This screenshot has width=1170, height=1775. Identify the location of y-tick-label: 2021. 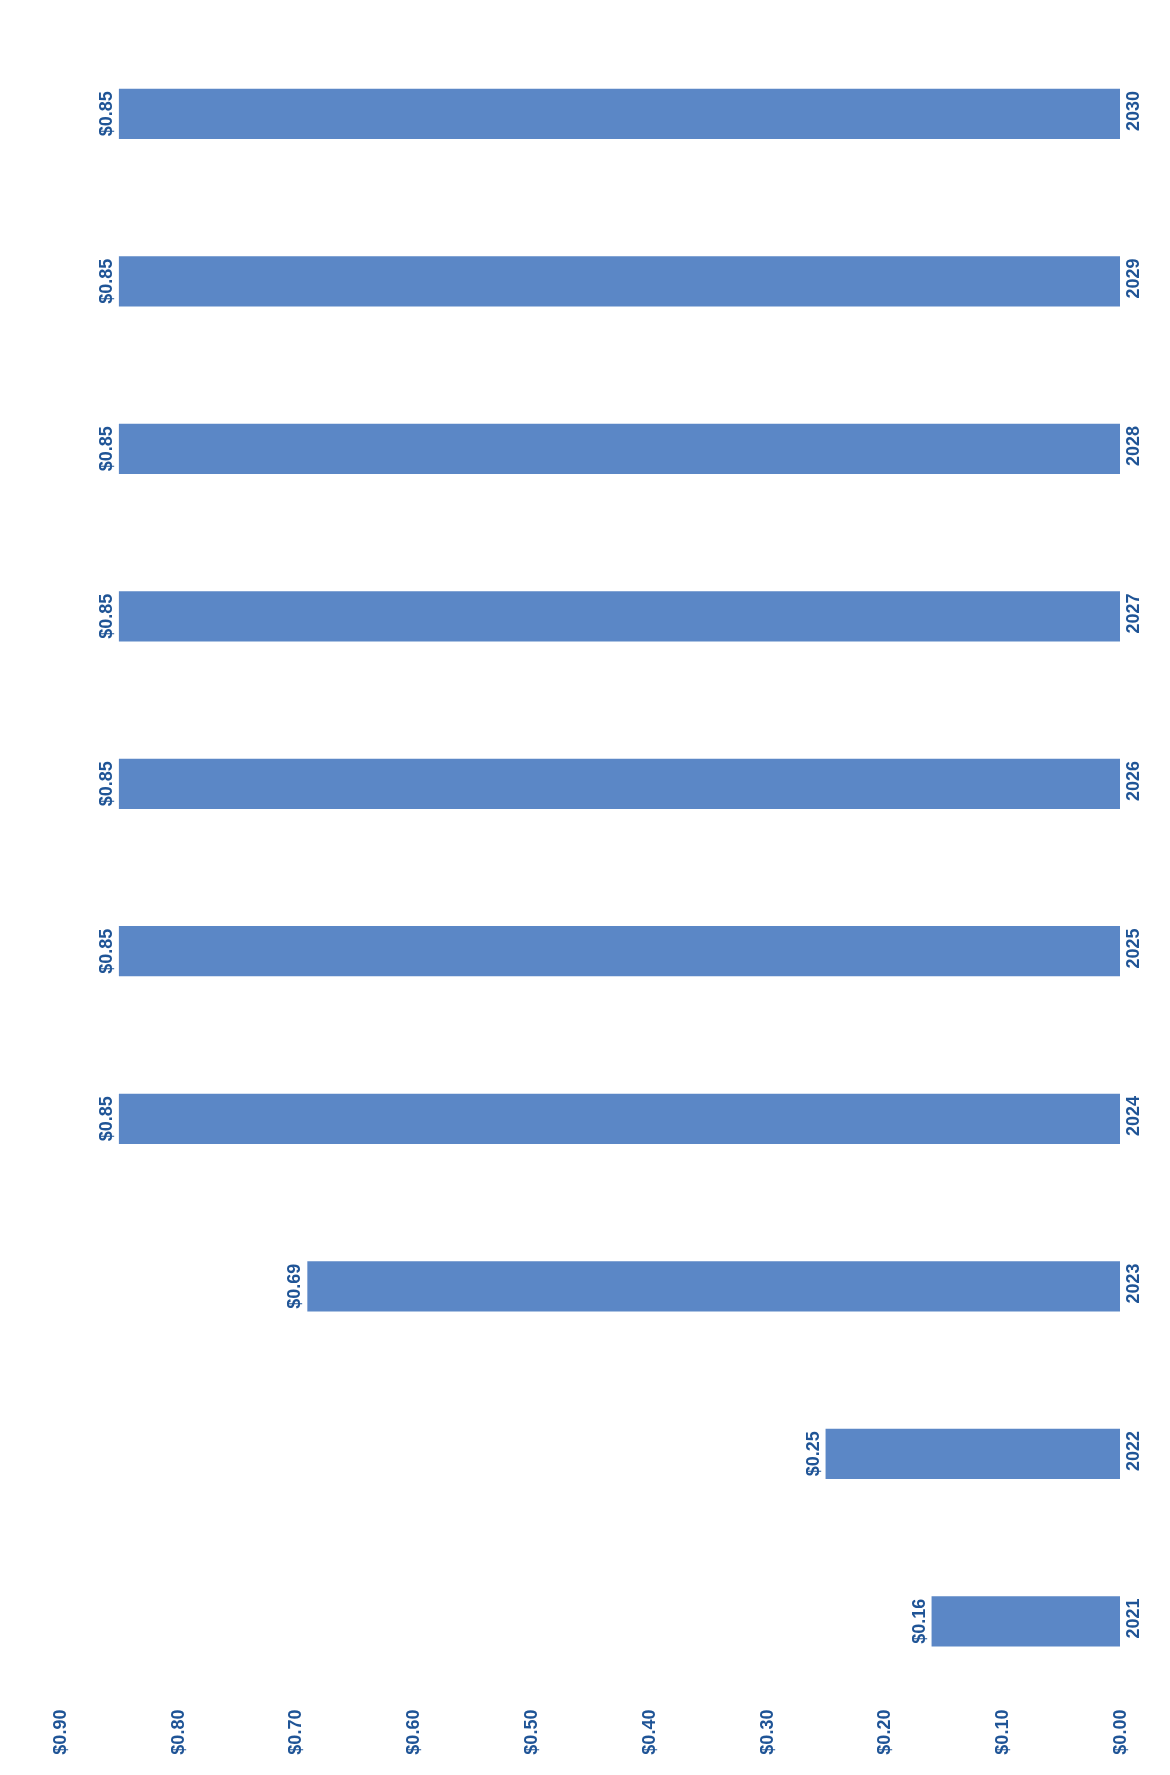
(1133, 1618).